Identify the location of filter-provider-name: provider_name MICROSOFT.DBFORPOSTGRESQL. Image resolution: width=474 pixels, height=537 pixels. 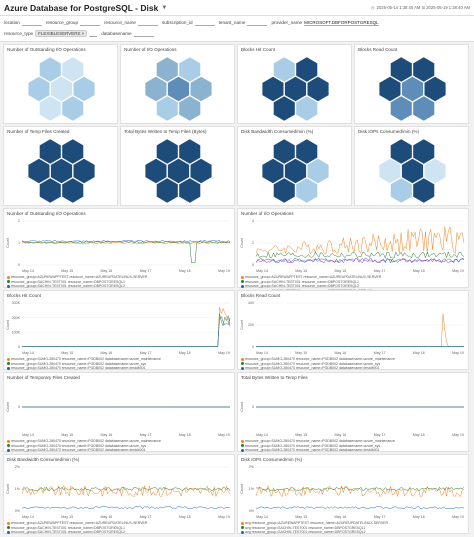
(325, 22).